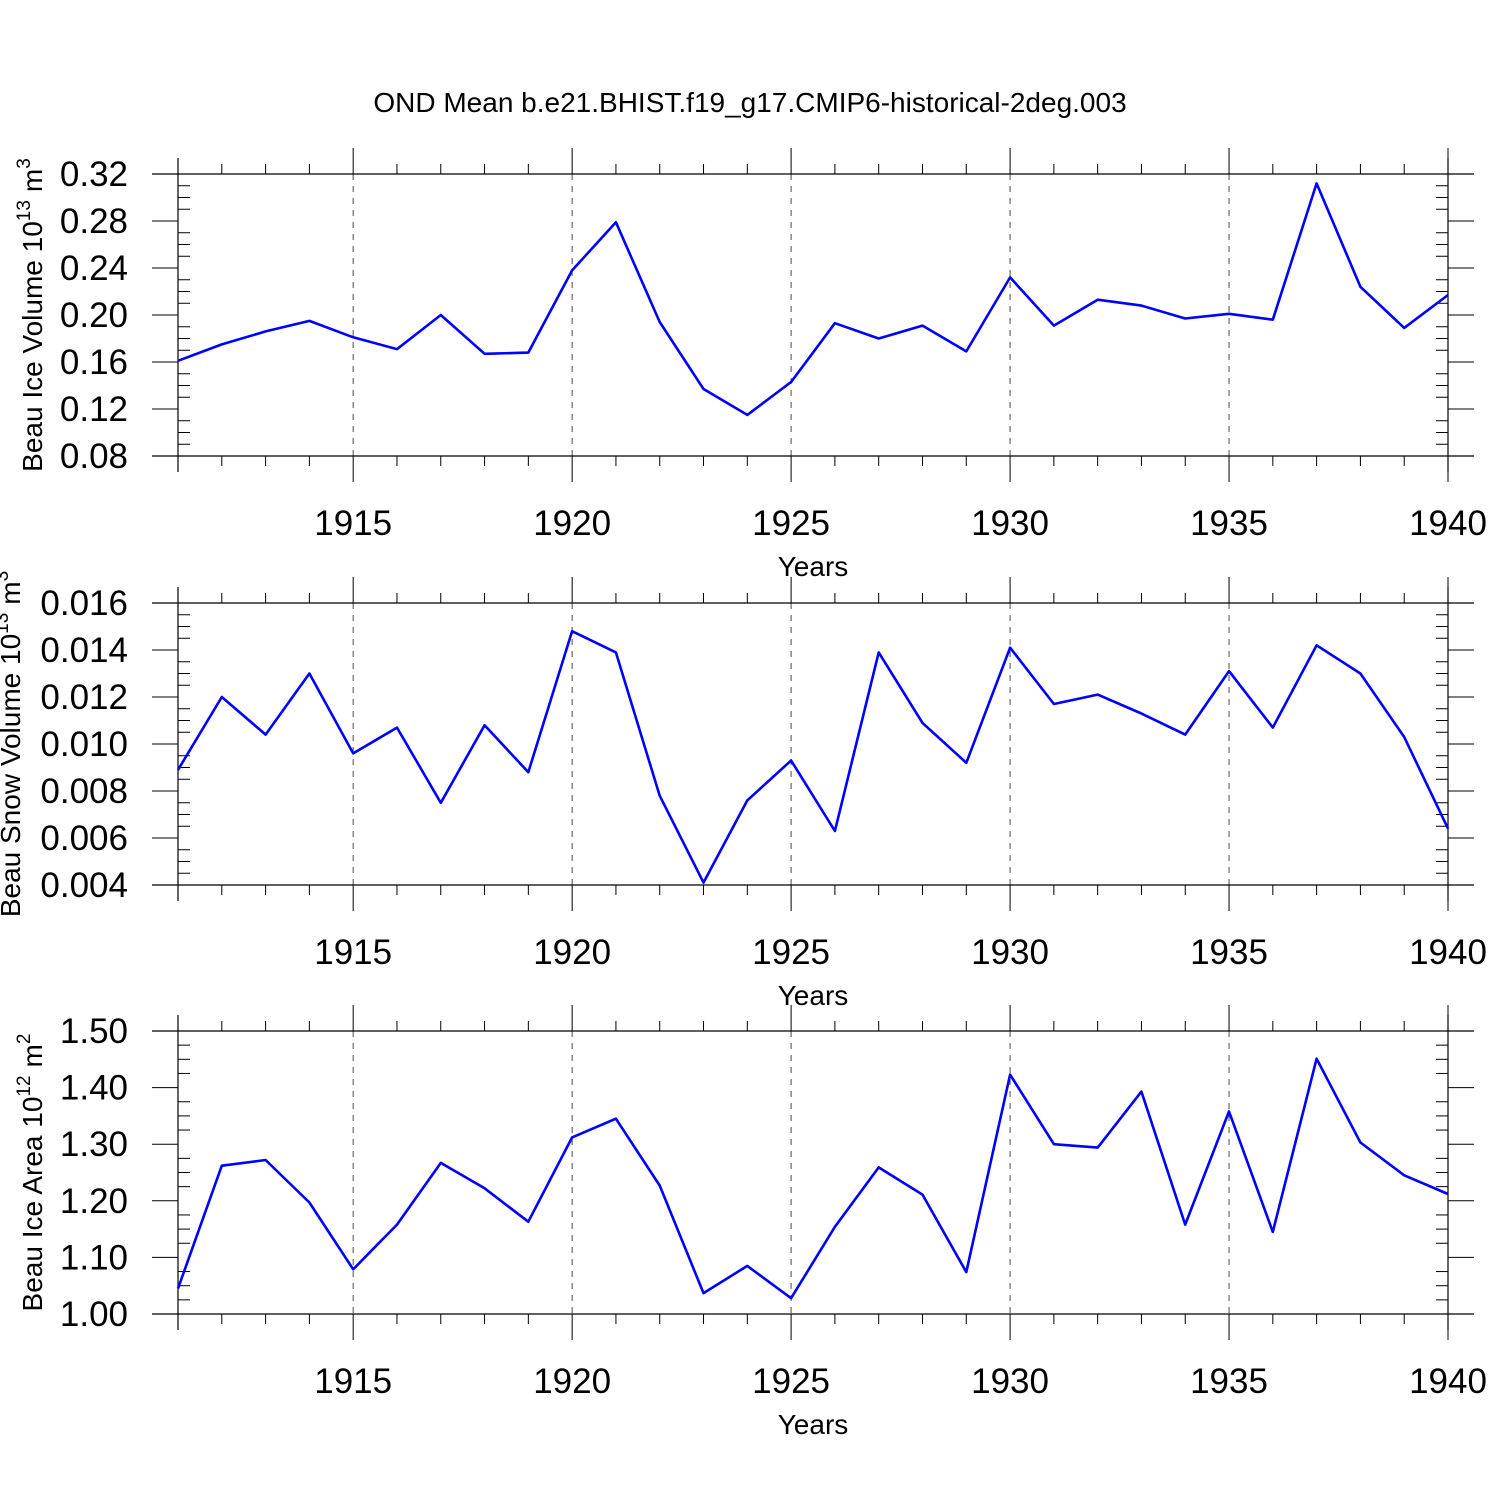 Image resolution: width=1500 pixels, height=1500 pixels. What do you see at coordinates (13, 775) in the screenshot?
I see `y-axis-label-text: Beau Snow Volume 10` at bounding box center [13, 775].